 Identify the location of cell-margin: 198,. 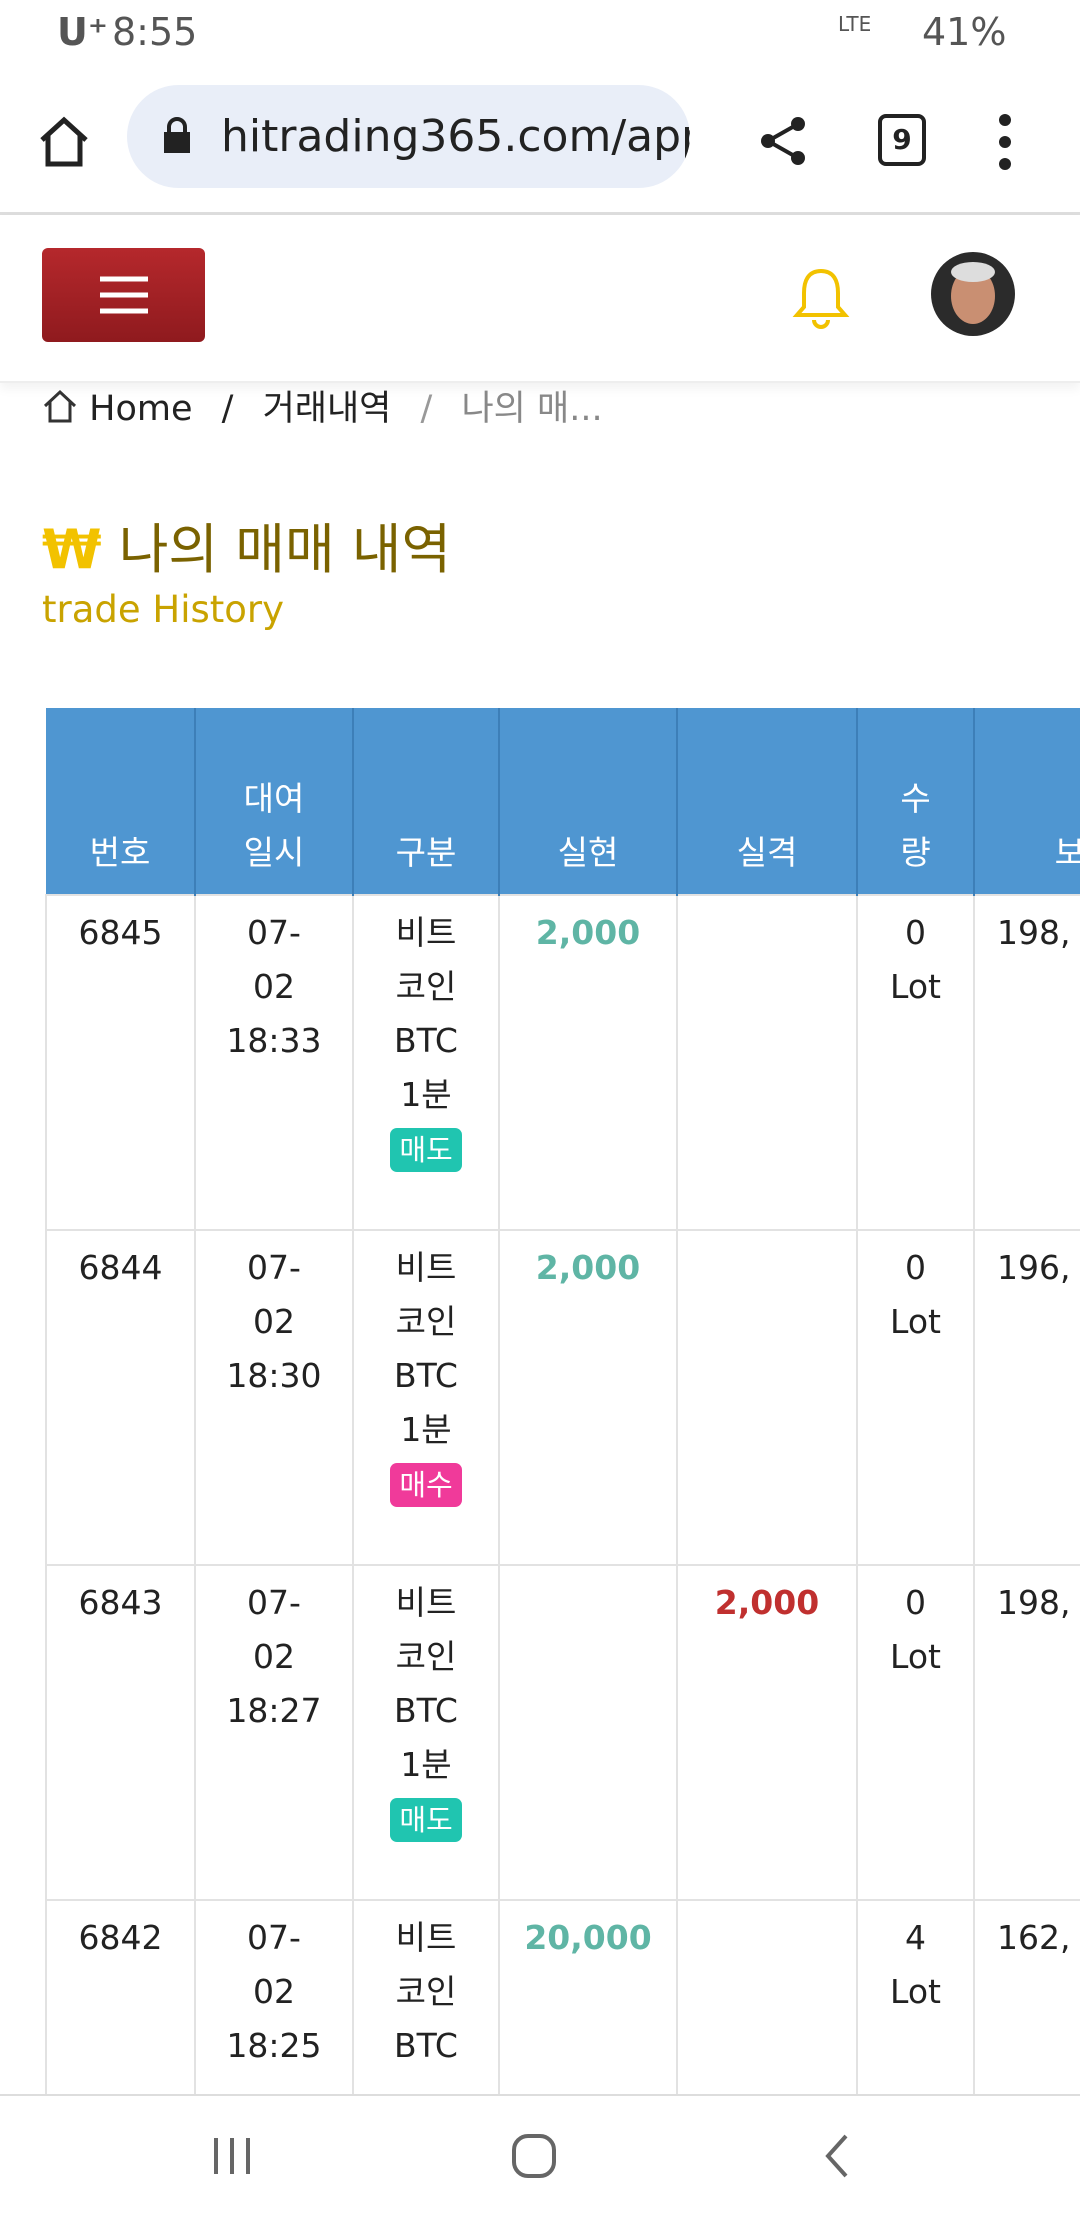
(1026, 1732).